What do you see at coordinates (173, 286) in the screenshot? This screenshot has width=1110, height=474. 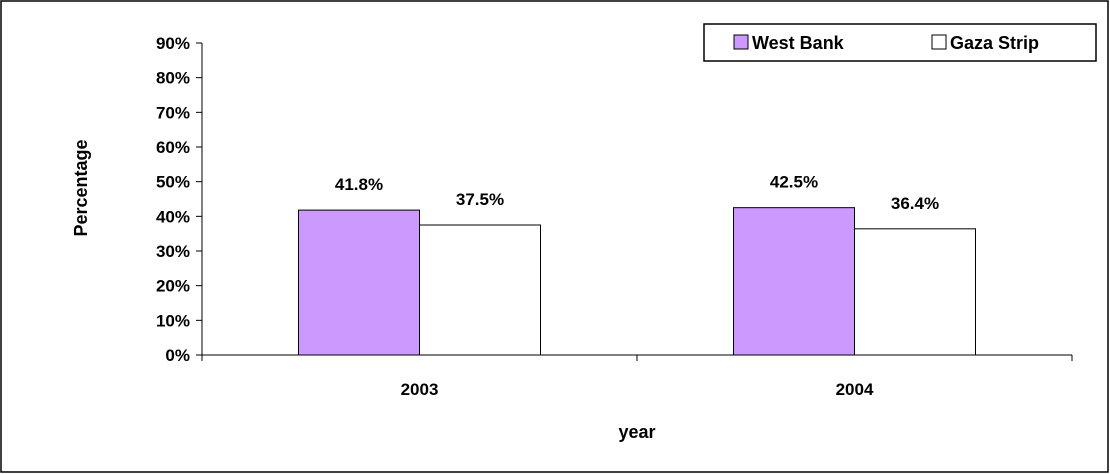 I see `y-tick-label: 20%` at bounding box center [173, 286].